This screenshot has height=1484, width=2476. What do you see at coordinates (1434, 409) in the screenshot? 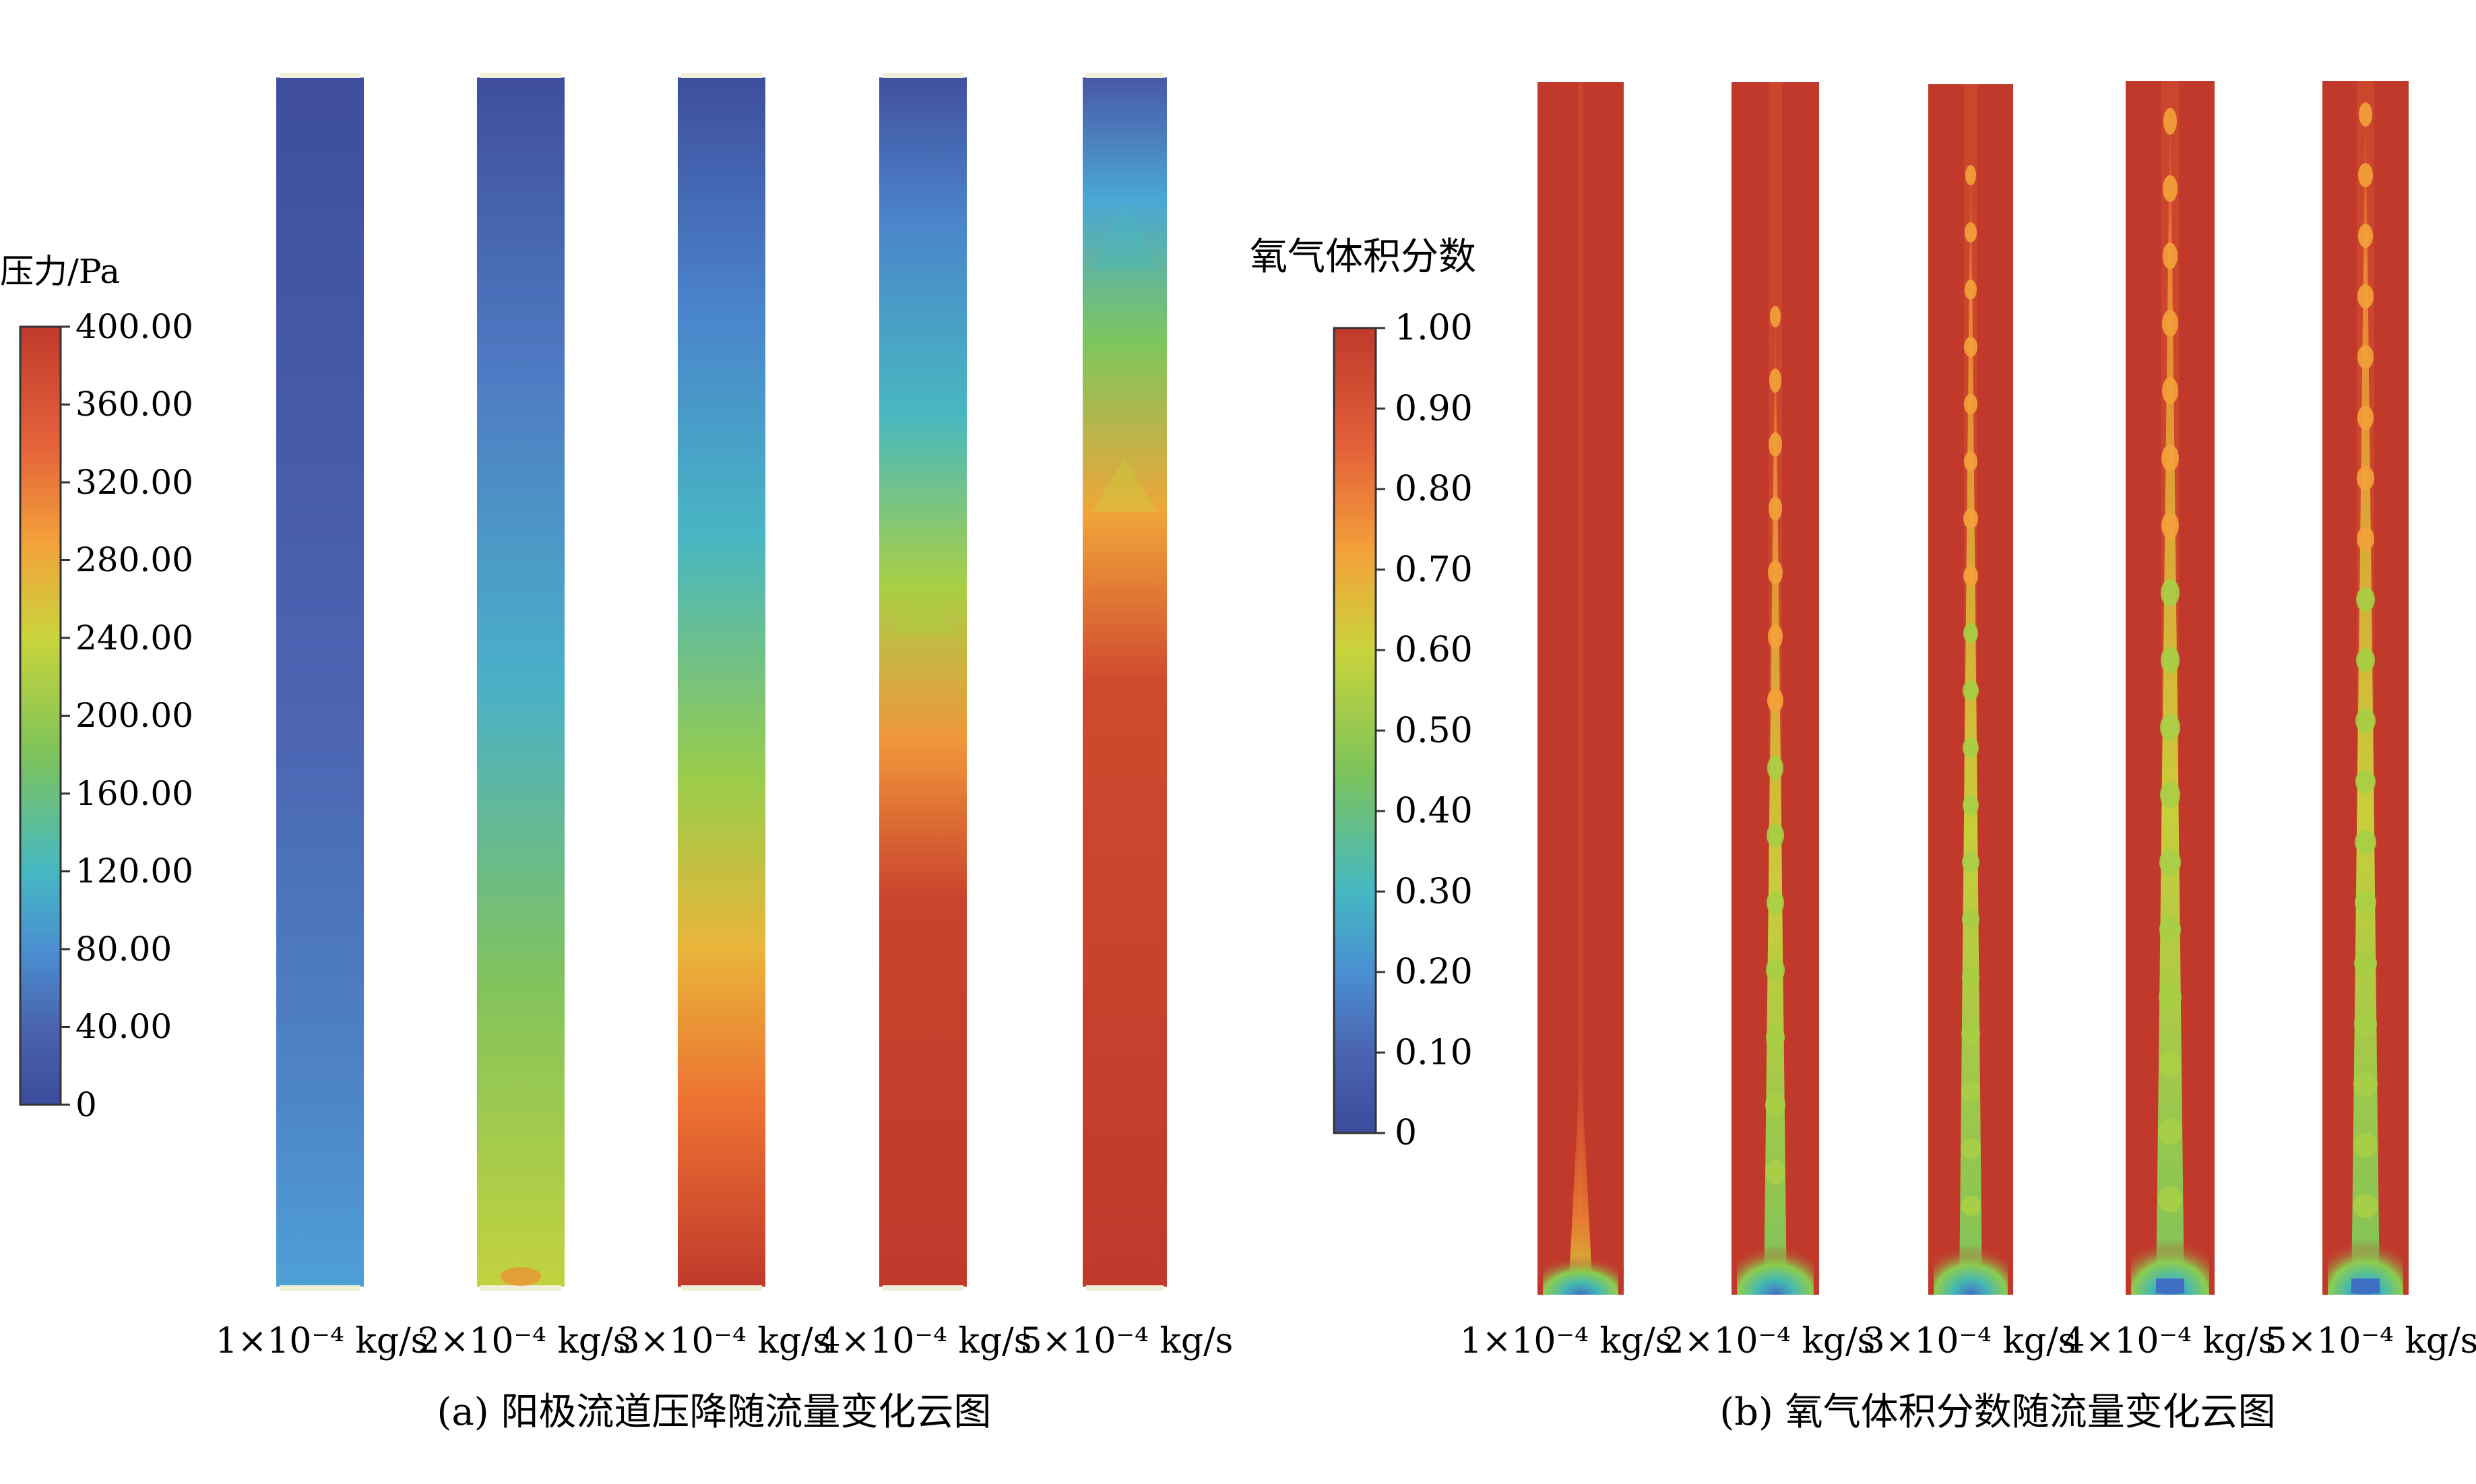
I see `tick-label: 0.90` at bounding box center [1434, 409].